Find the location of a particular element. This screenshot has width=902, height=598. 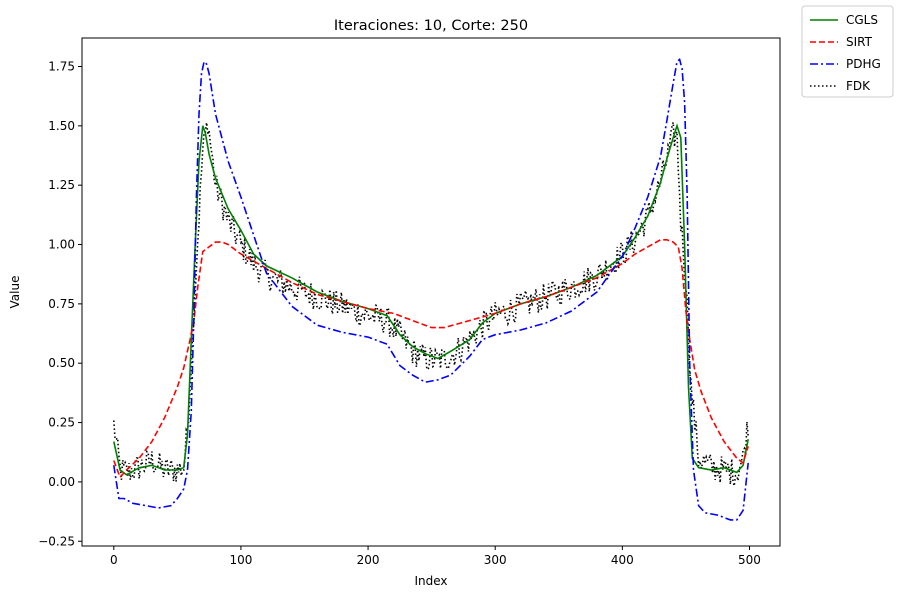

y-tick-label: 1.50 is located at coordinates (61, 126).